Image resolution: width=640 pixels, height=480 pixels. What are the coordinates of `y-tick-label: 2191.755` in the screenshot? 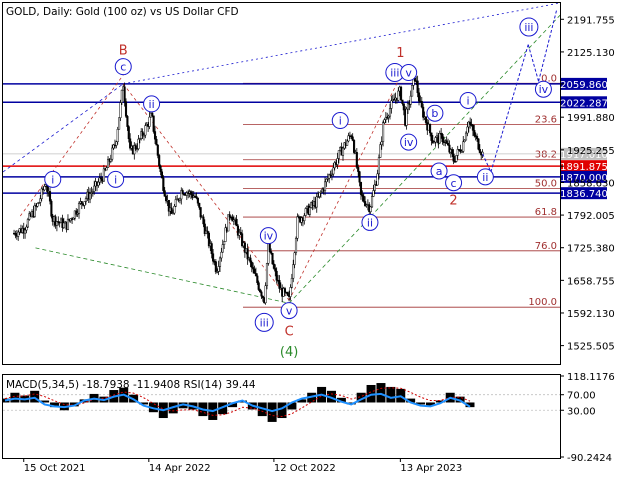 It's located at (591, 20).